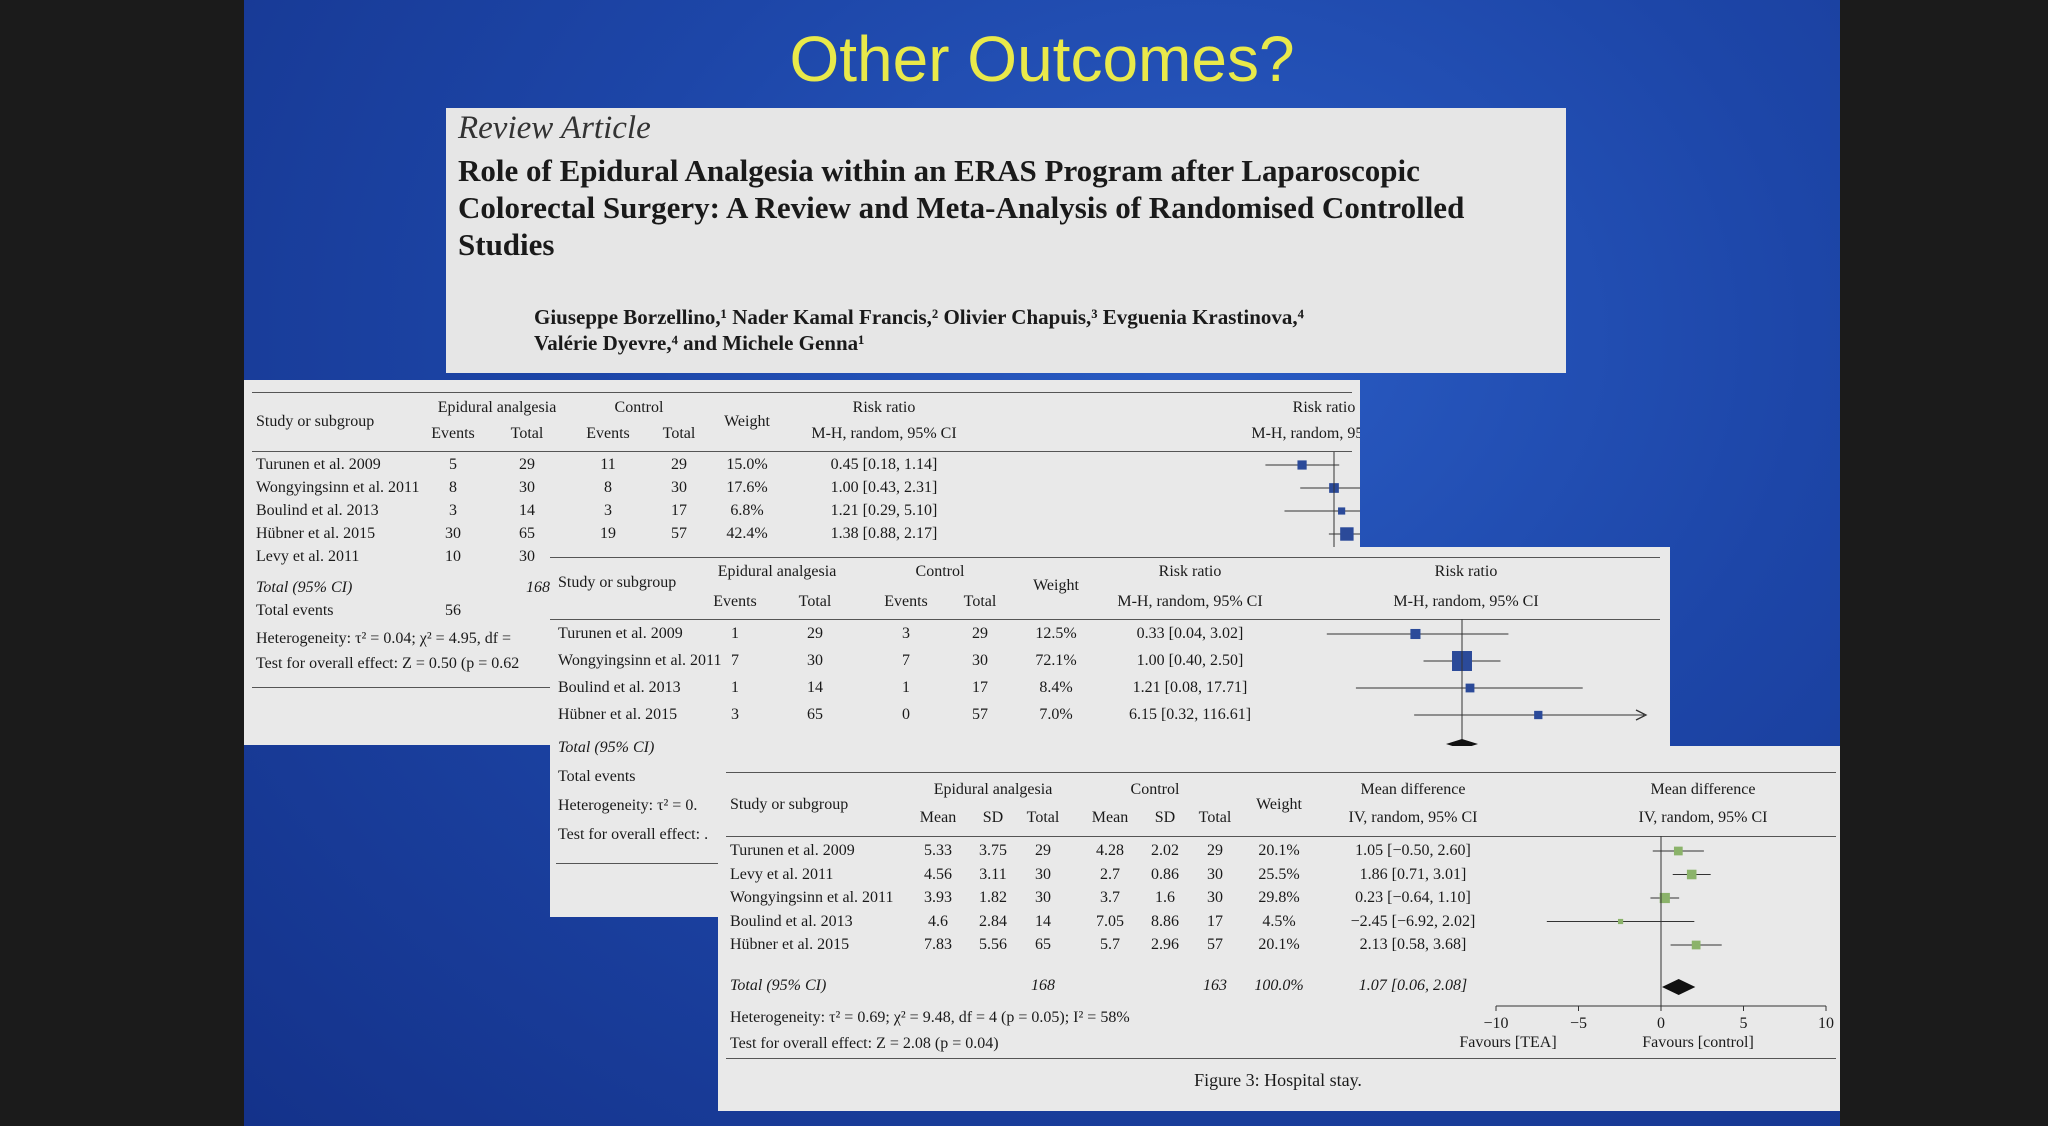 Image resolution: width=2048 pixels, height=1126 pixels. Describe the element at coordinates (940, 571) in the screenshot. I see `header-control: Control` at that location.